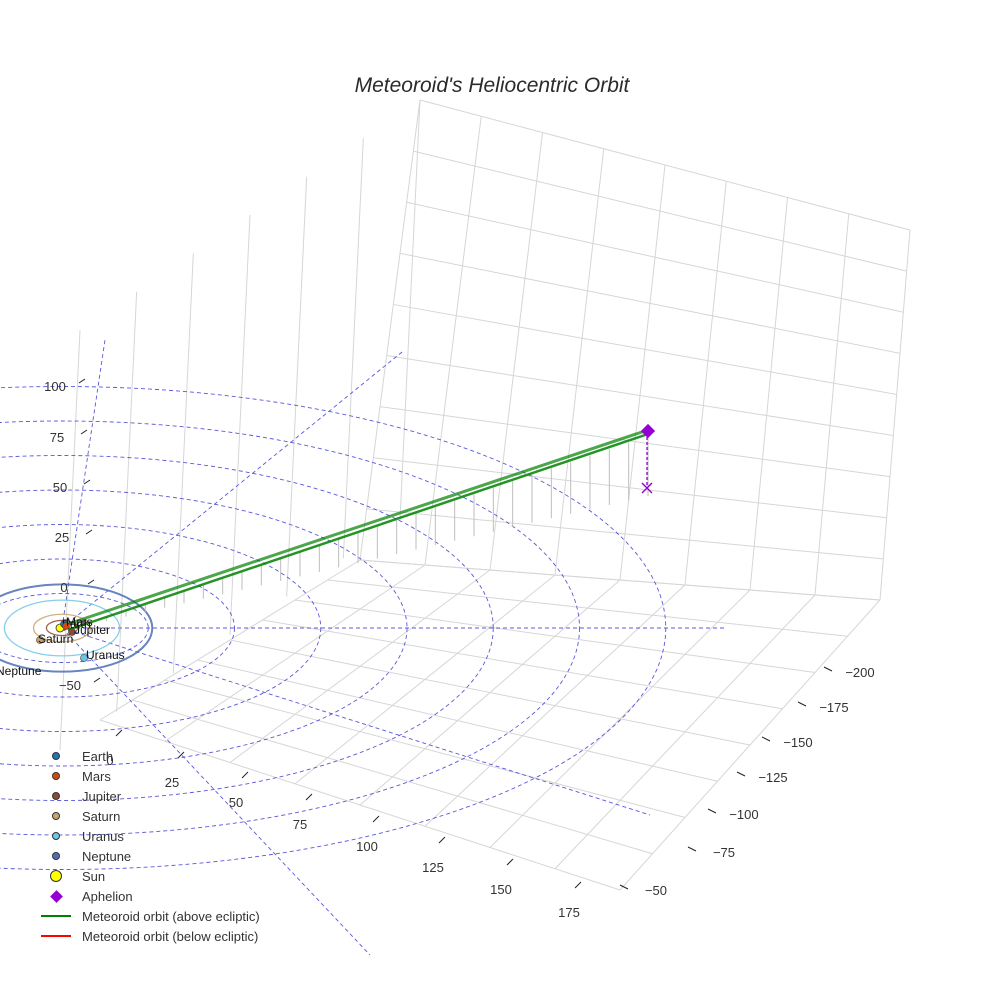  Describe the element at coordinates (149, 836) in the screenshot. I see `legend-item-uranus: Uranus` at that location.